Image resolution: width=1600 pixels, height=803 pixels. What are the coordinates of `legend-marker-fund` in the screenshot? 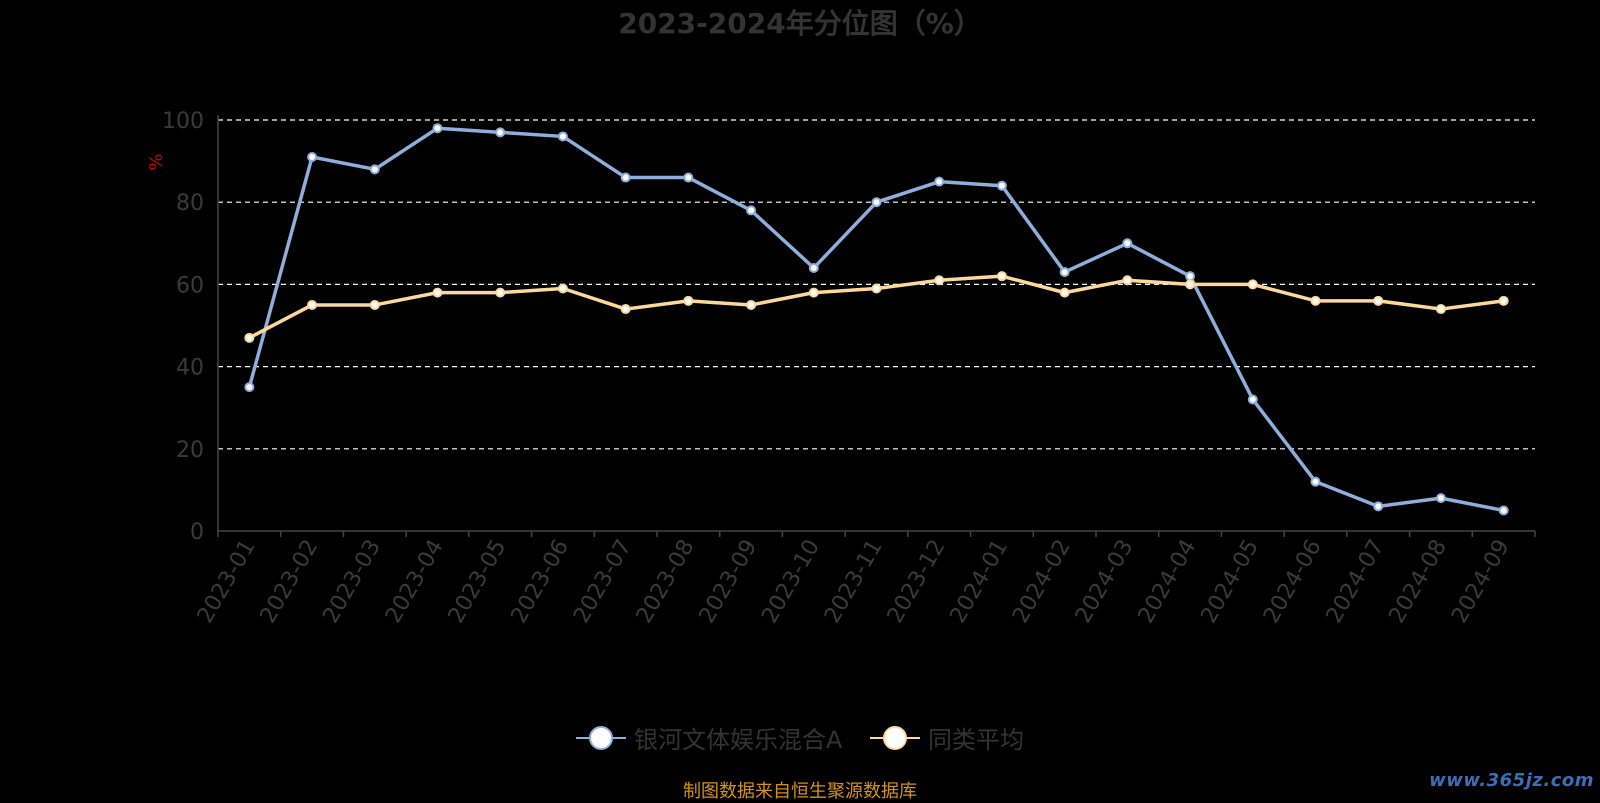 It's located at (600, 737).